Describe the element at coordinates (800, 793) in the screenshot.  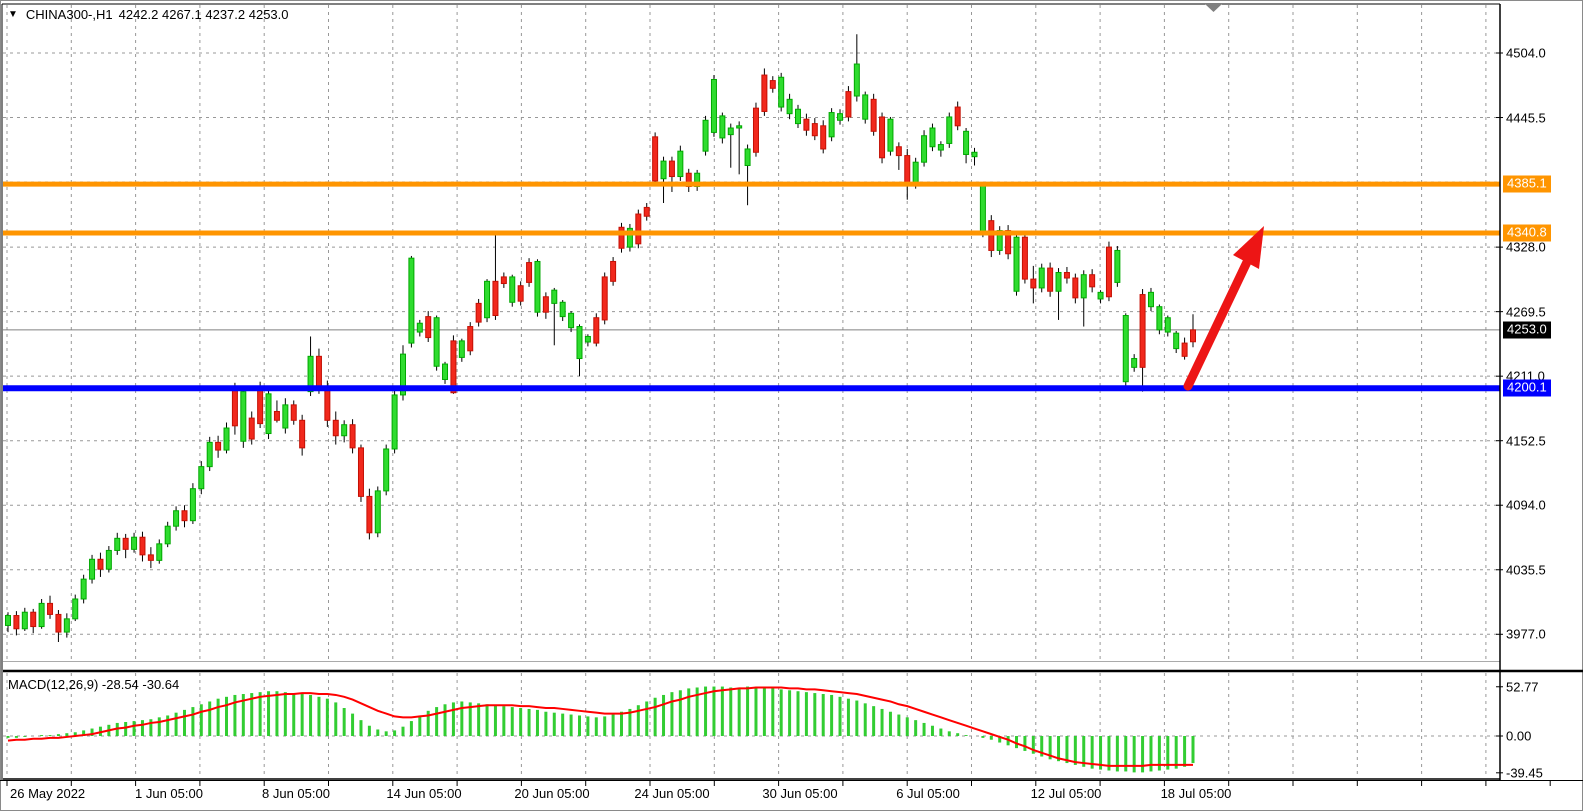
I see `time-axis-label: 30 Jun 05:00` at that location.